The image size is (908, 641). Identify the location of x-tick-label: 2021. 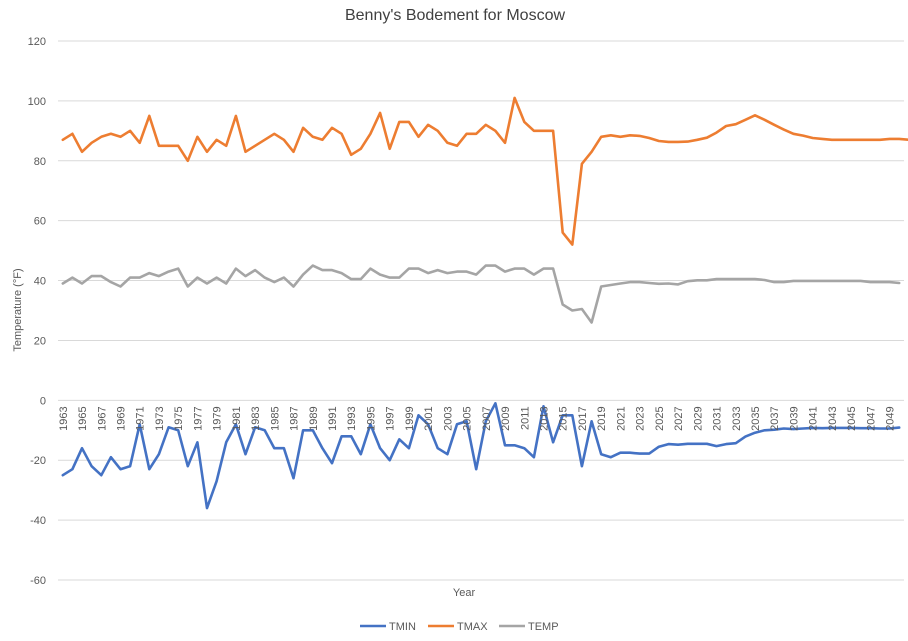
(621, 418).